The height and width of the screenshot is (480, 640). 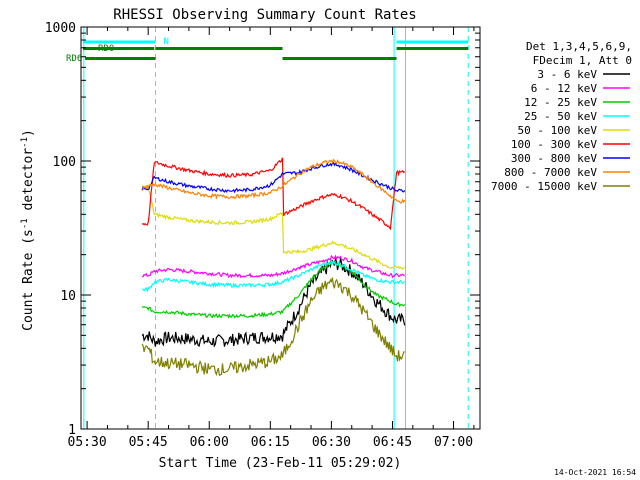 What do you see at coordinates (87, 442) in the screenshot?
I see `x-tick-label: 05:30` at bounding box center [87, 442].